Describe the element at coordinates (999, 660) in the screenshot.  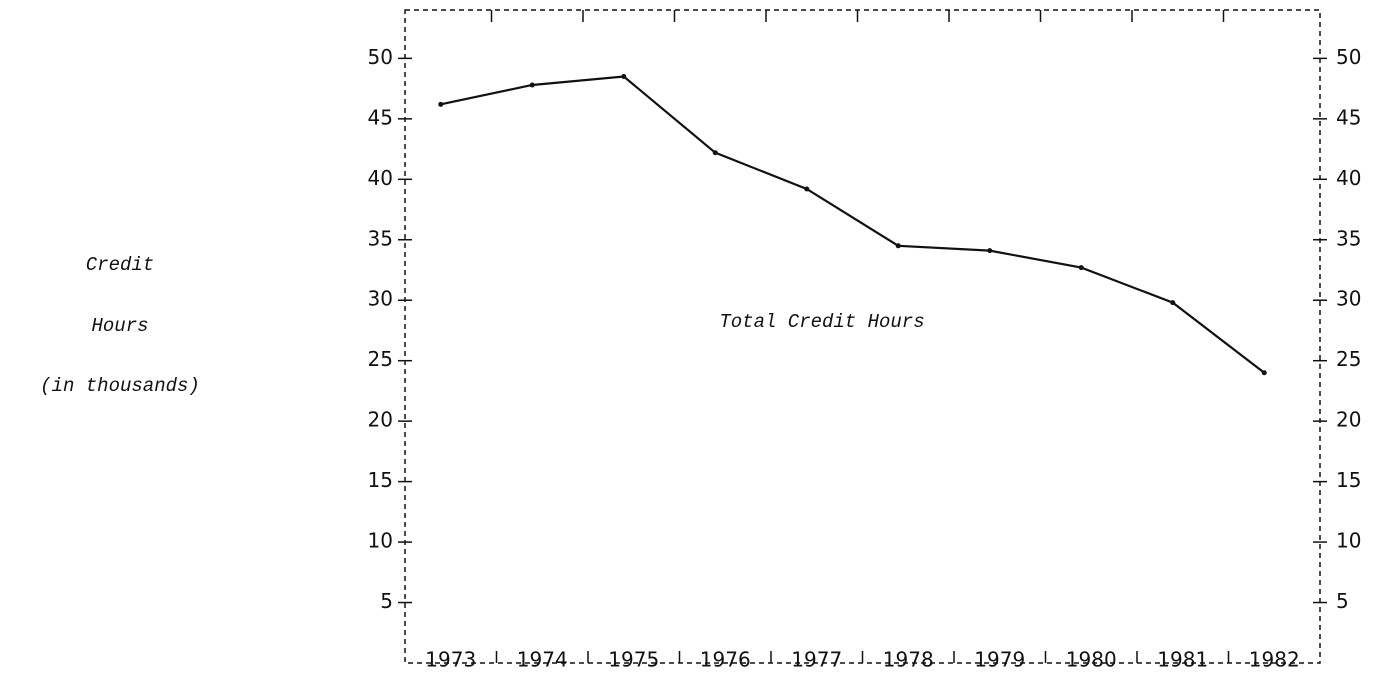
I see `x-tick-label: 1979` at that location.